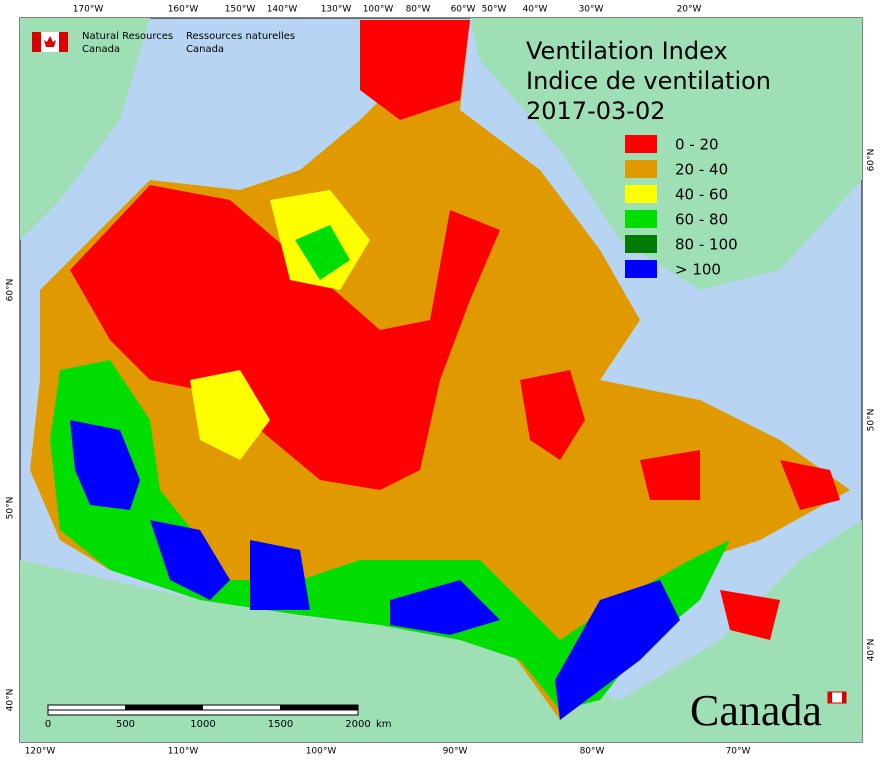 This screenshot has height=764, width=880. What do you see at coordinates (280, 724) in the screenshot?
I see `scale-label: 1500` at bounding box center [280, 724].